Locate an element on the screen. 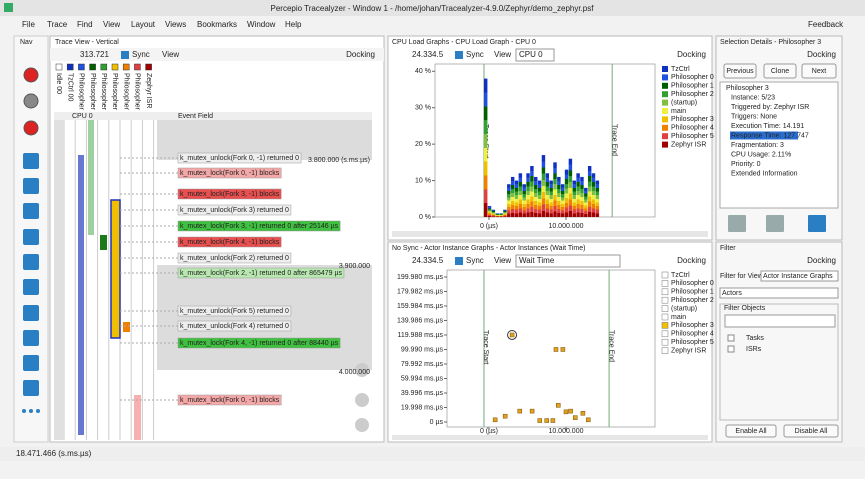 Image resolution: width=865 pixels, height=479 pixels. tree-item: Extended Information is located at coordinates (764, 173).